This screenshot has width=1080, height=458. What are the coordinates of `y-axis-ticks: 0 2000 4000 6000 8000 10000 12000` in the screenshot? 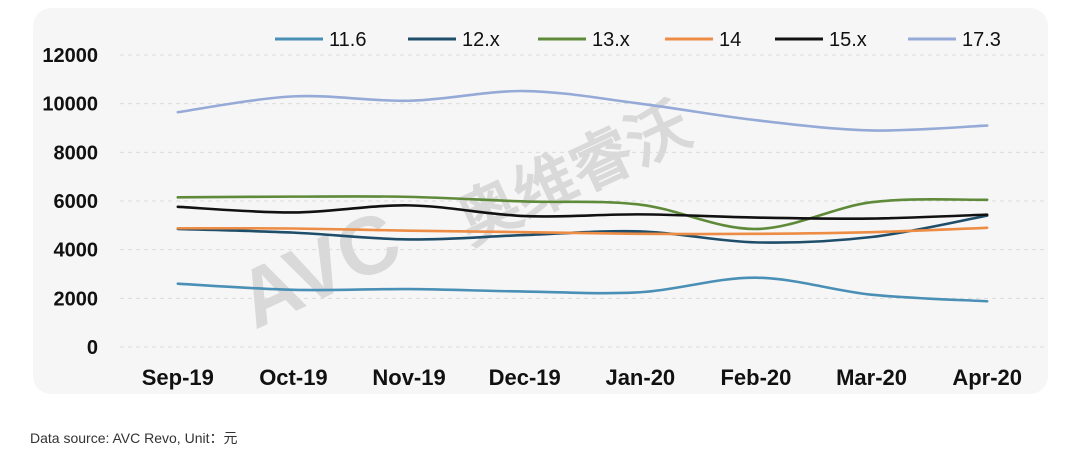 It's located at (70, 202).